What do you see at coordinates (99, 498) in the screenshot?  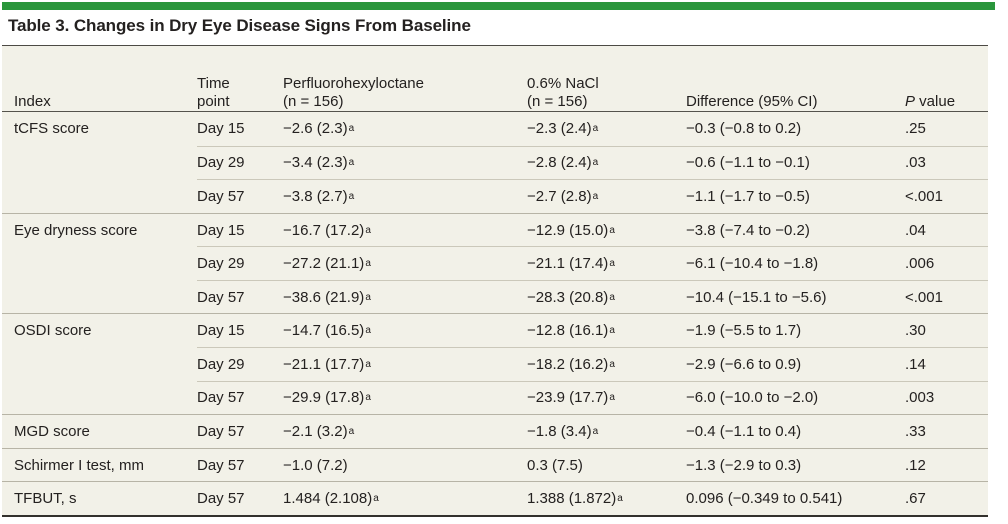 I see `cell-index: TFBUT, s` at bounding box center [99, 498].